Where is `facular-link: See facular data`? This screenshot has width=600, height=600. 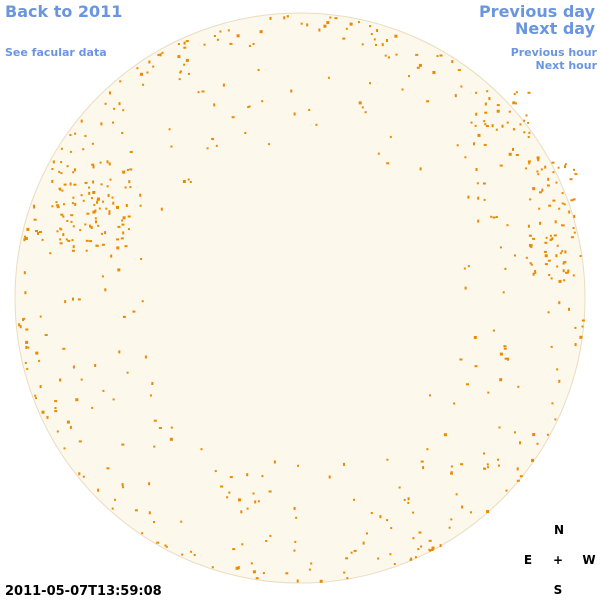
facular-link: See facular data is located at coordinates (56, 52).